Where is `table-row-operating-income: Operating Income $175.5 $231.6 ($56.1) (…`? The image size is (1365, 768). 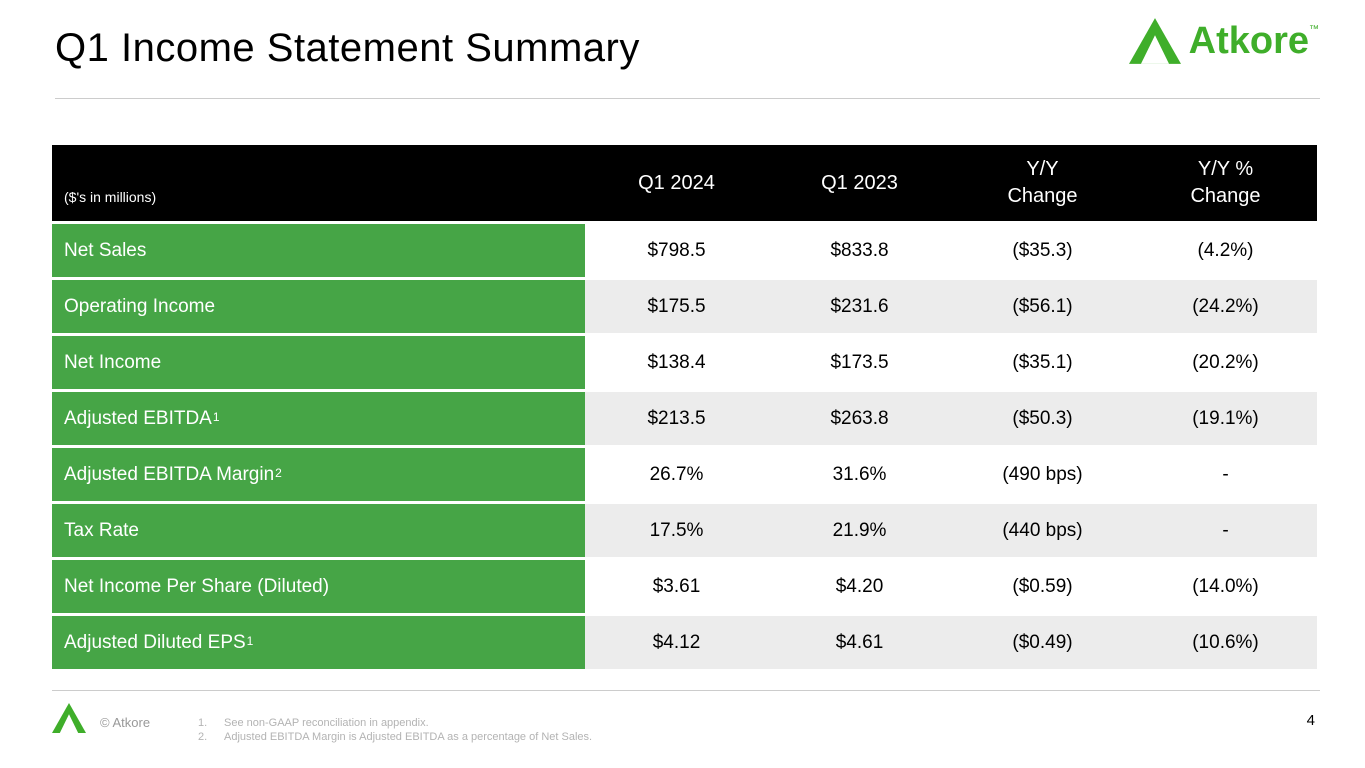
table-row-operating-income: Operating Income $175.5 $231.6 ($56.1) (… is located at coordinates (684, 306).